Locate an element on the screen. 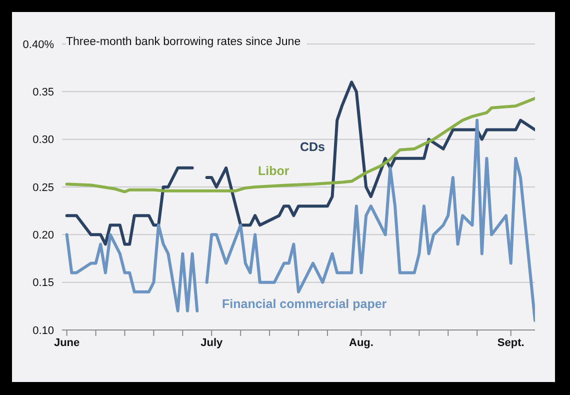  y-tick-label: 0.35 is located at coordinates (43, 92).